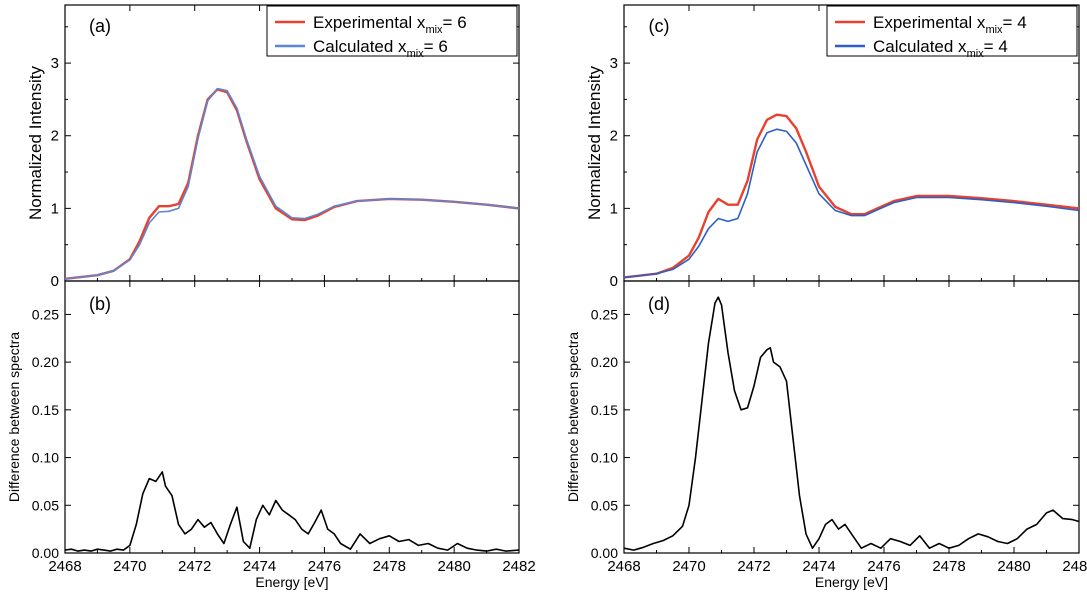 The width and height of the screenshot is (1087, 599). Describe the element at coordinates (100, 26) in the screenshot. I see `panel-label: (a)` at that location.